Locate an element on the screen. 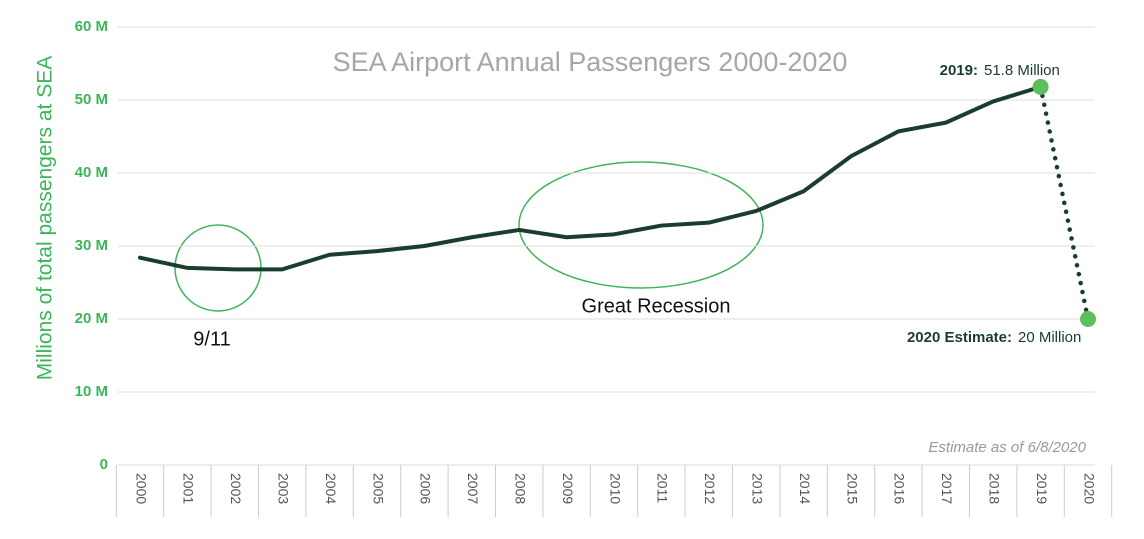 Image resolution: width=1144 pixels, height=539 pixels. x-tick-label: 2020 is located at coordinates (1089, 488).